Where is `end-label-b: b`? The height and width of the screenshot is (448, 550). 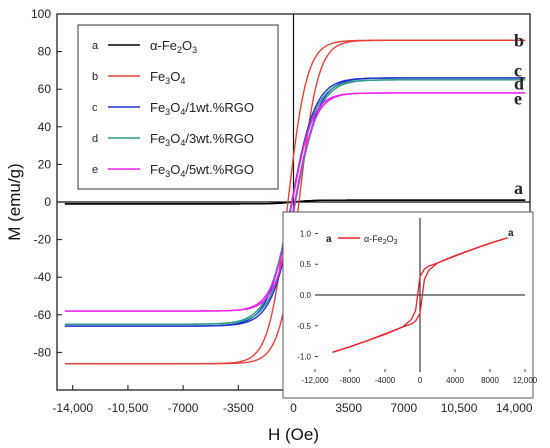
end-label-b: b is located at coordinates (519, 40).